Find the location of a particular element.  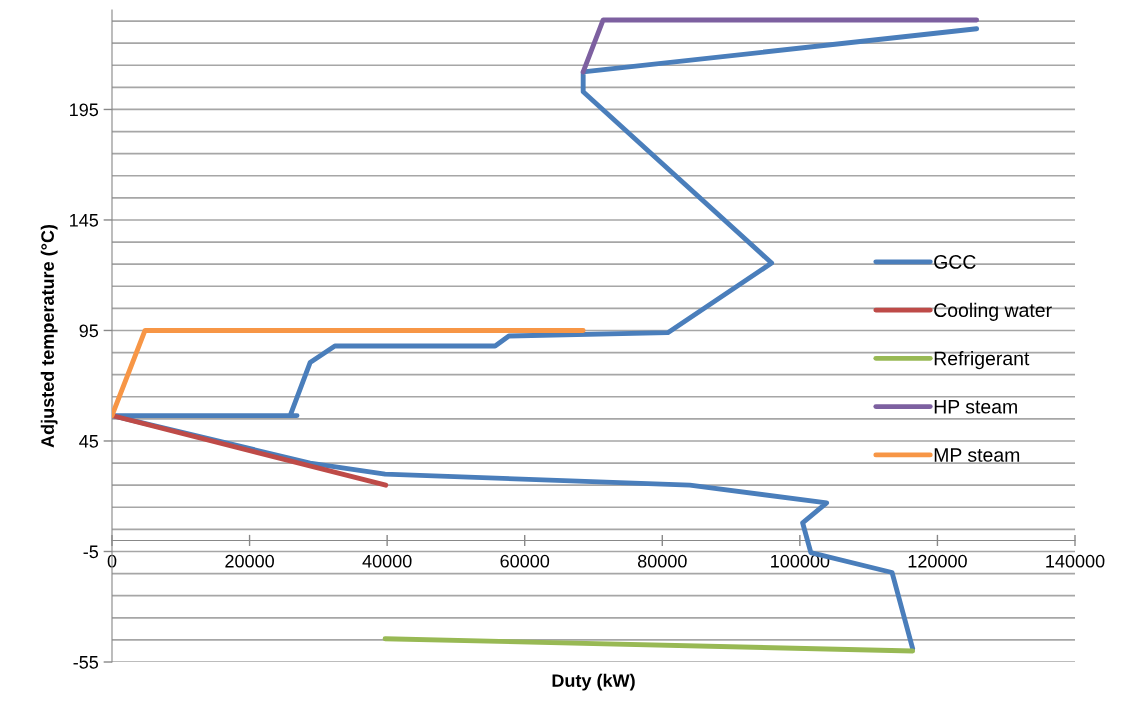

y-tick-label: 195 is located at coordinates (84, 110).